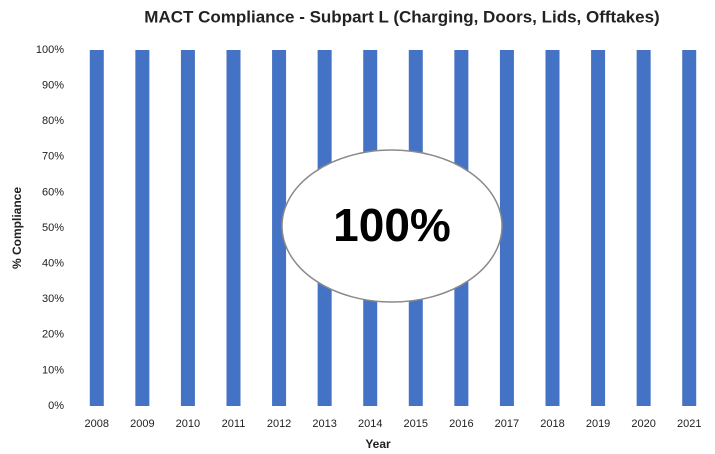  Describe the element at coordinates (56, 406) in the screenshot. I see `y-tick-label: 0%` at that location.